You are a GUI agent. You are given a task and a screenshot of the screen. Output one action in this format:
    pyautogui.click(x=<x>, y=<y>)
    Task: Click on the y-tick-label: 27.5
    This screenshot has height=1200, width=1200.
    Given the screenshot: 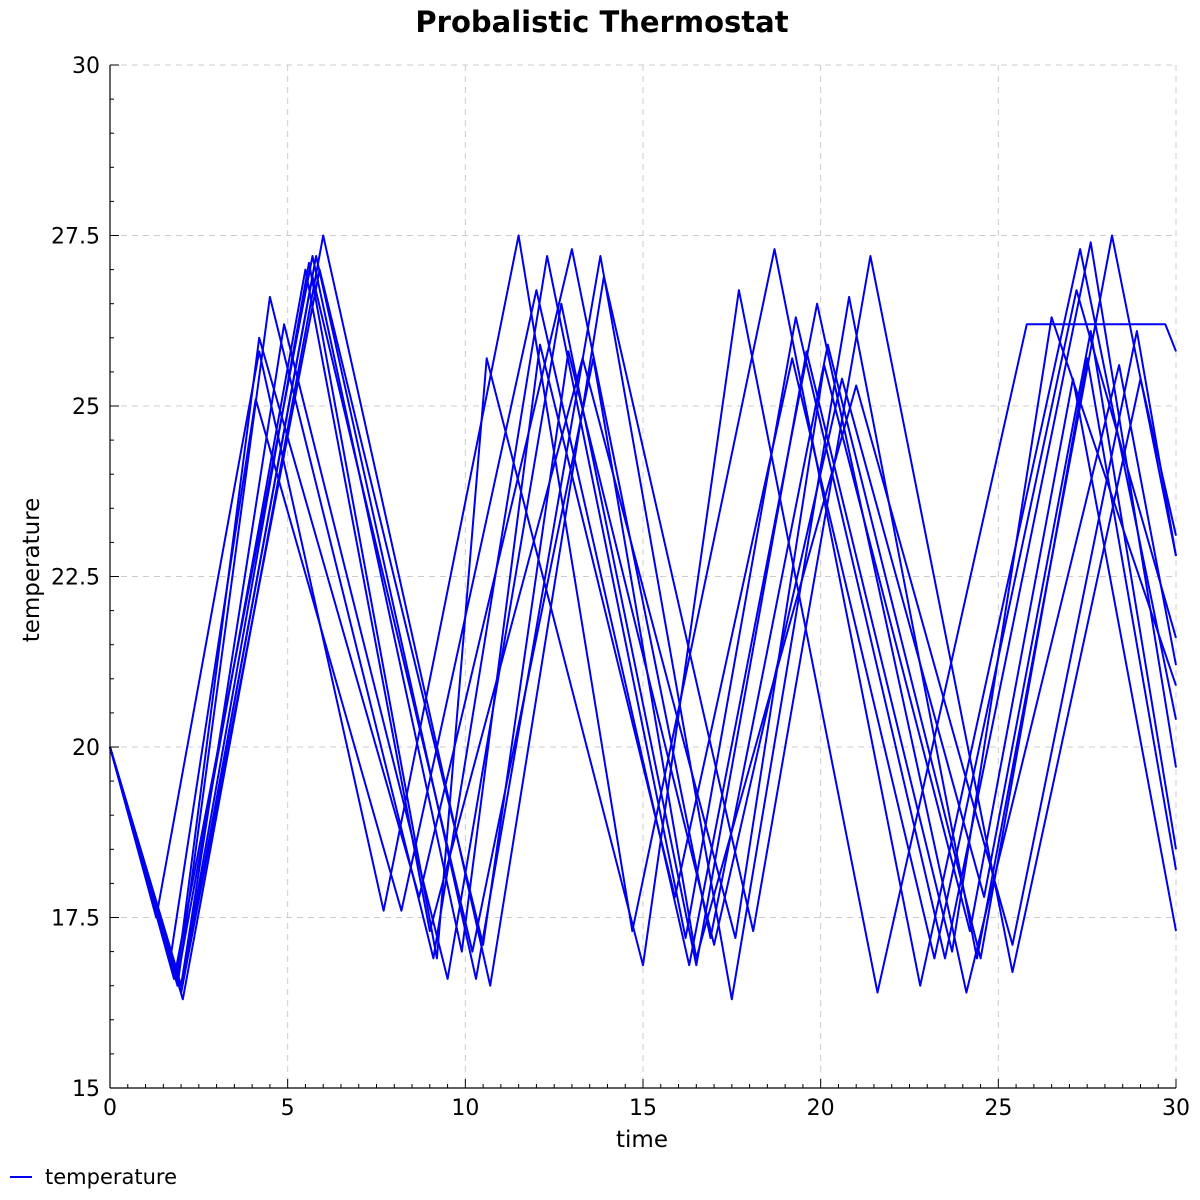 What is the action you would take?
    pyautogui.click(x=75, y=237)
    